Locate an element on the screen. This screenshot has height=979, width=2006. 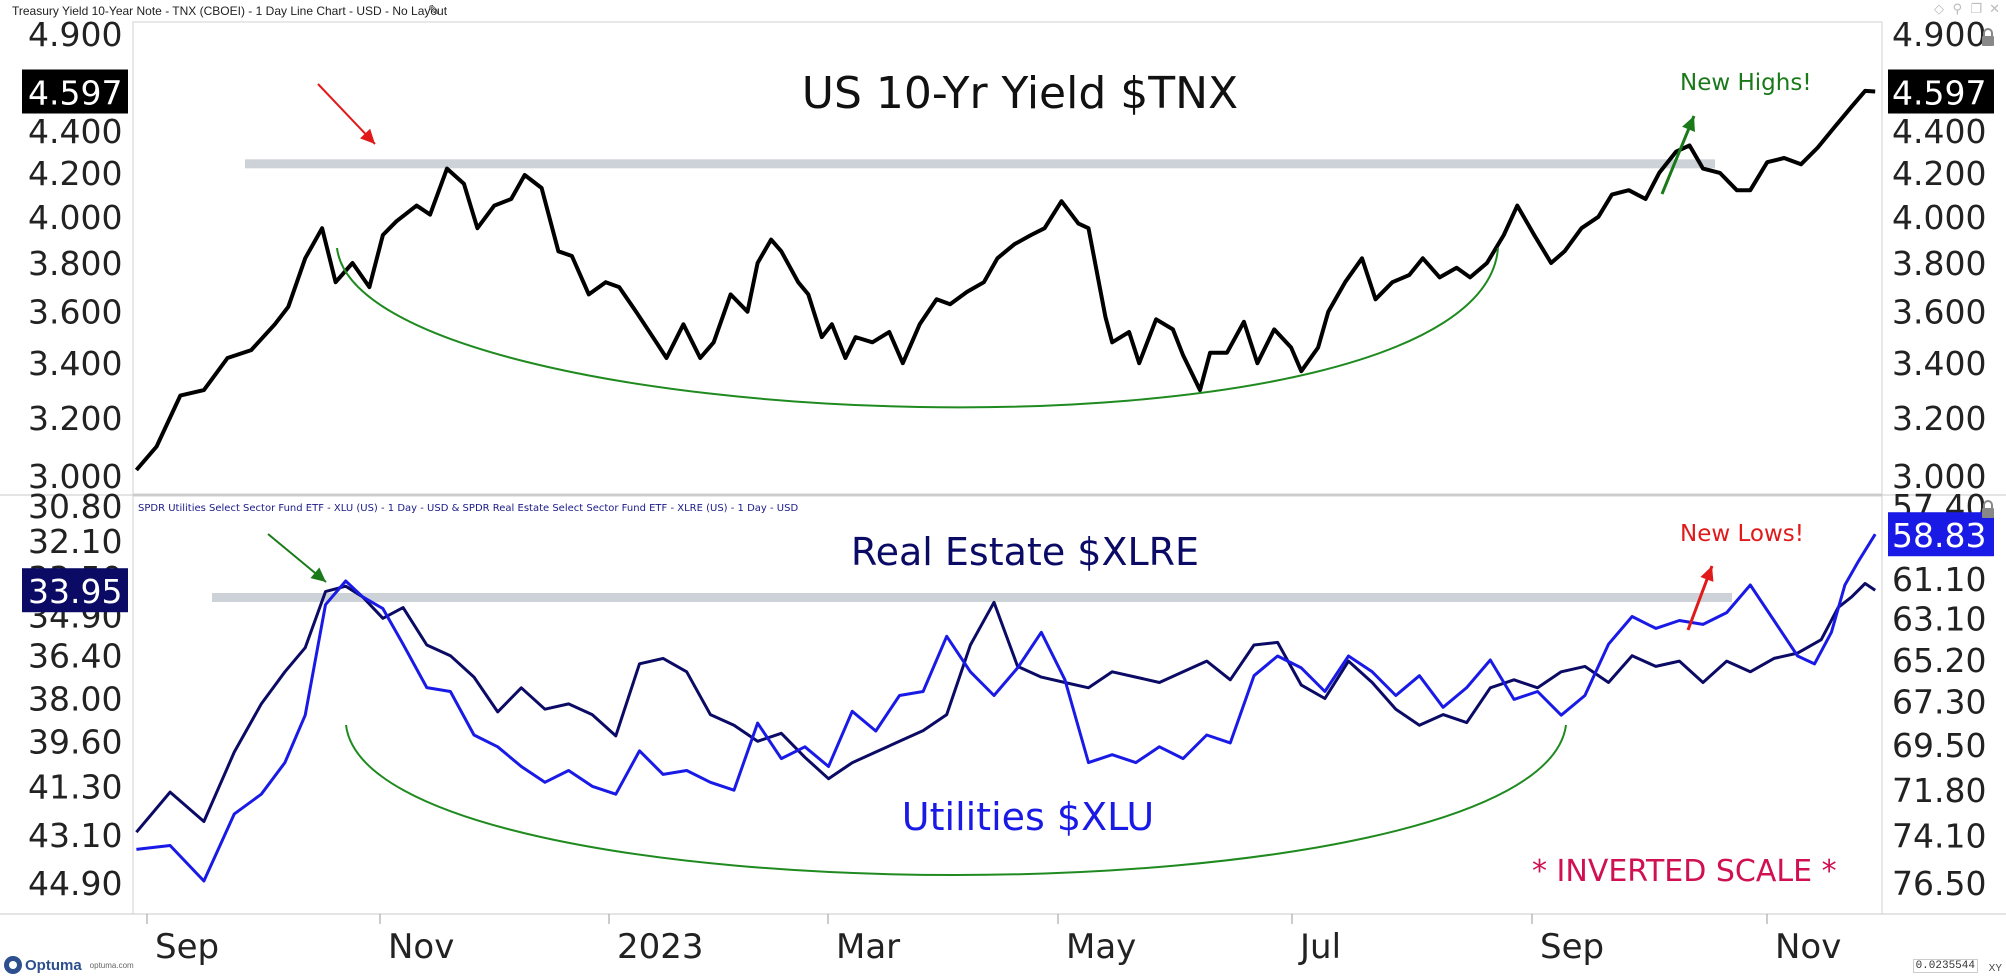
bottom-scale-lock-icon is located at coordinates (1988, 513).